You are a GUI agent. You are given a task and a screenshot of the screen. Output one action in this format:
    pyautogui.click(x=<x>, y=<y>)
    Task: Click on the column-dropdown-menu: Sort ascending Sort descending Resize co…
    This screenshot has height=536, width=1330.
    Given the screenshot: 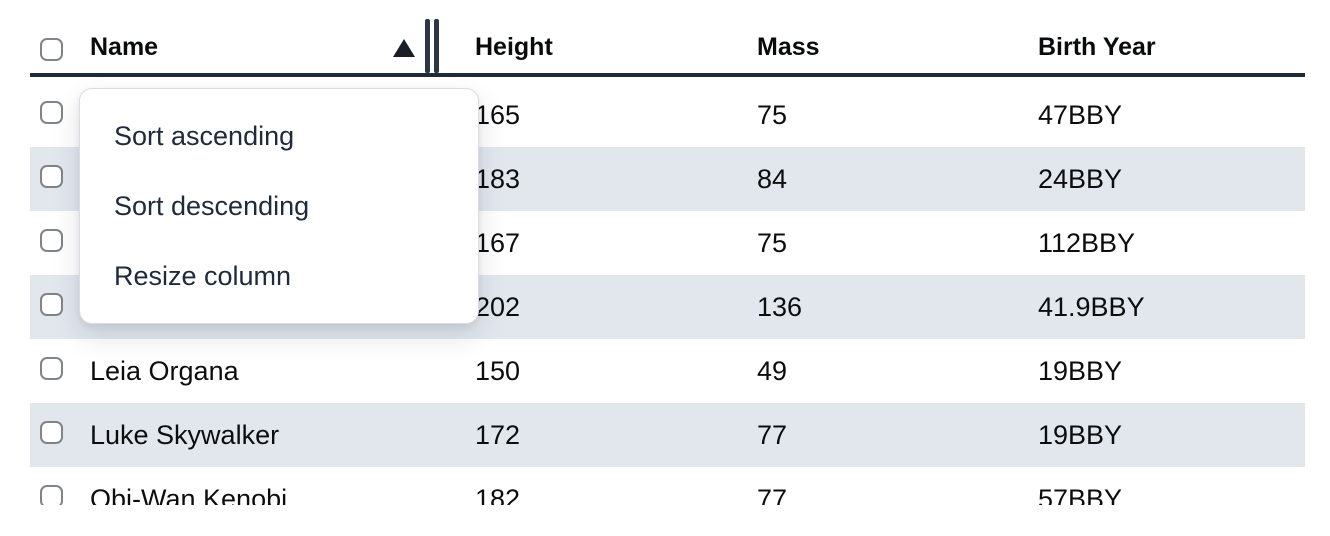 What is the action you would take?
    pyautogui.click(x=279, y=206)
    